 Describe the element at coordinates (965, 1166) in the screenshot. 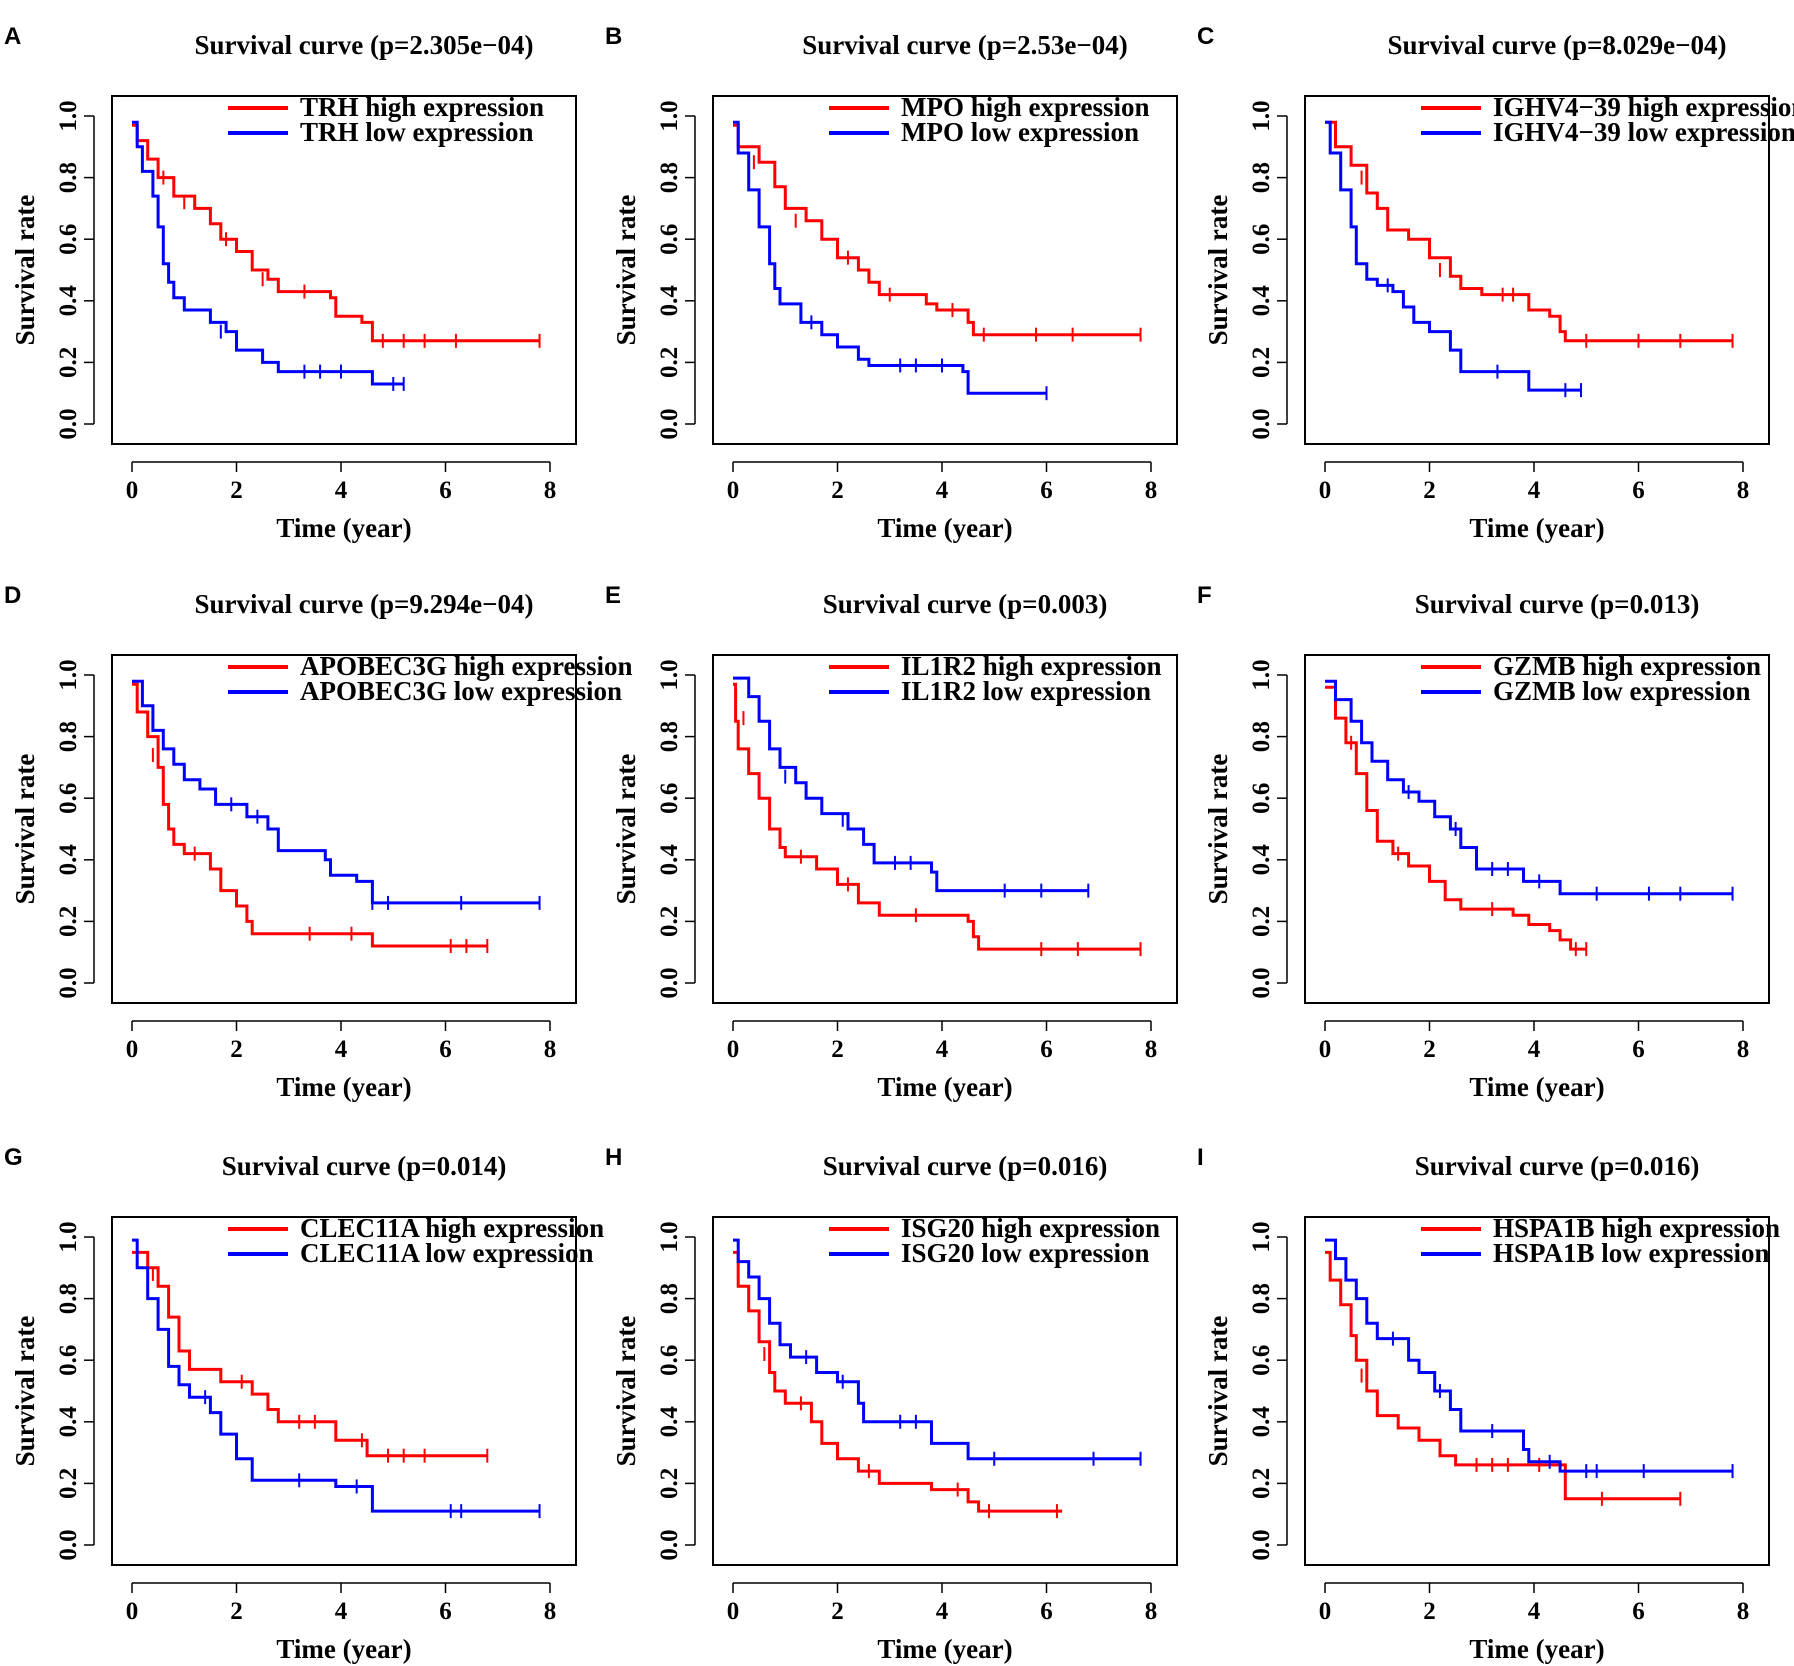

I see `chart-title: Survival curve (p=0.016)` at that location.